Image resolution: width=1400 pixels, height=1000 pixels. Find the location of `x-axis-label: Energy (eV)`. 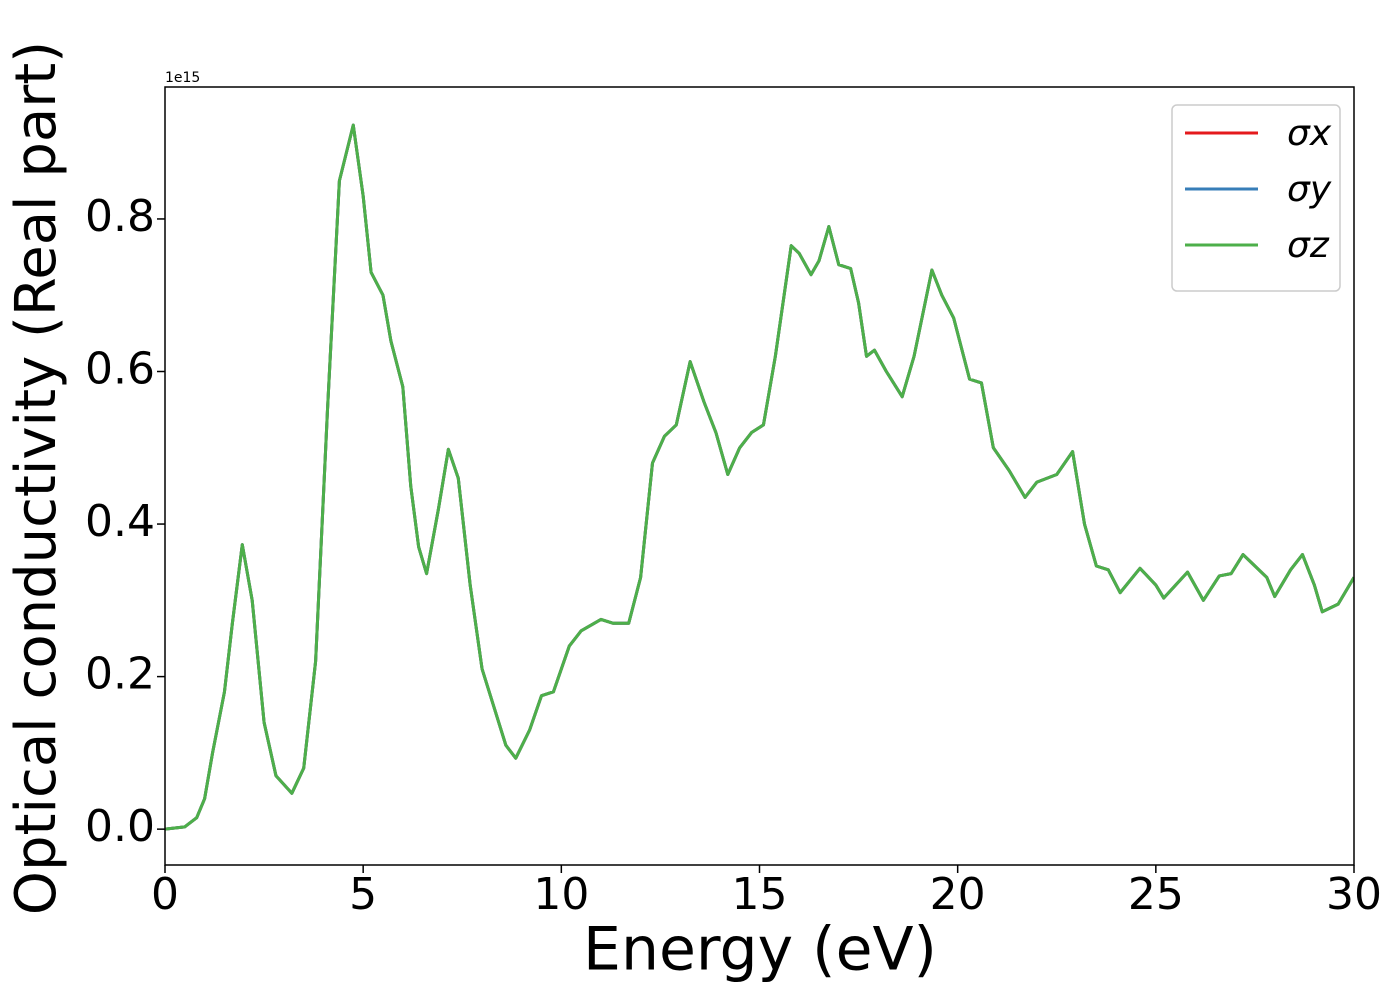

x-axis-label: Energy (eV) is located at coordinates (760, 950).